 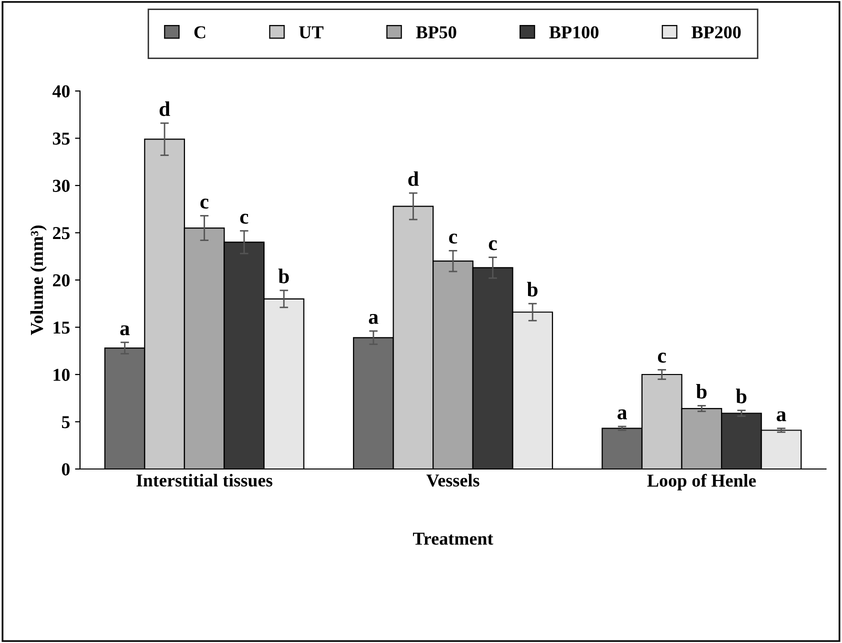 I want to click on y-tick-label: 40, so click(x=61, y=91).